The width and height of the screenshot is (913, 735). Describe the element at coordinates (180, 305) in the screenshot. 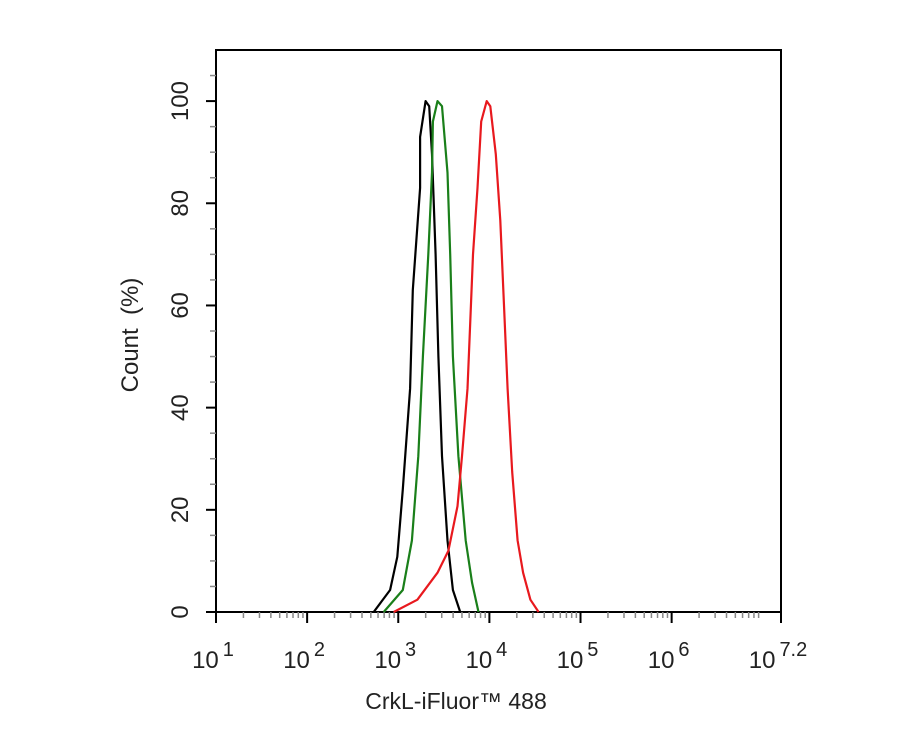

I see `y-tick-label: 60` at that location.